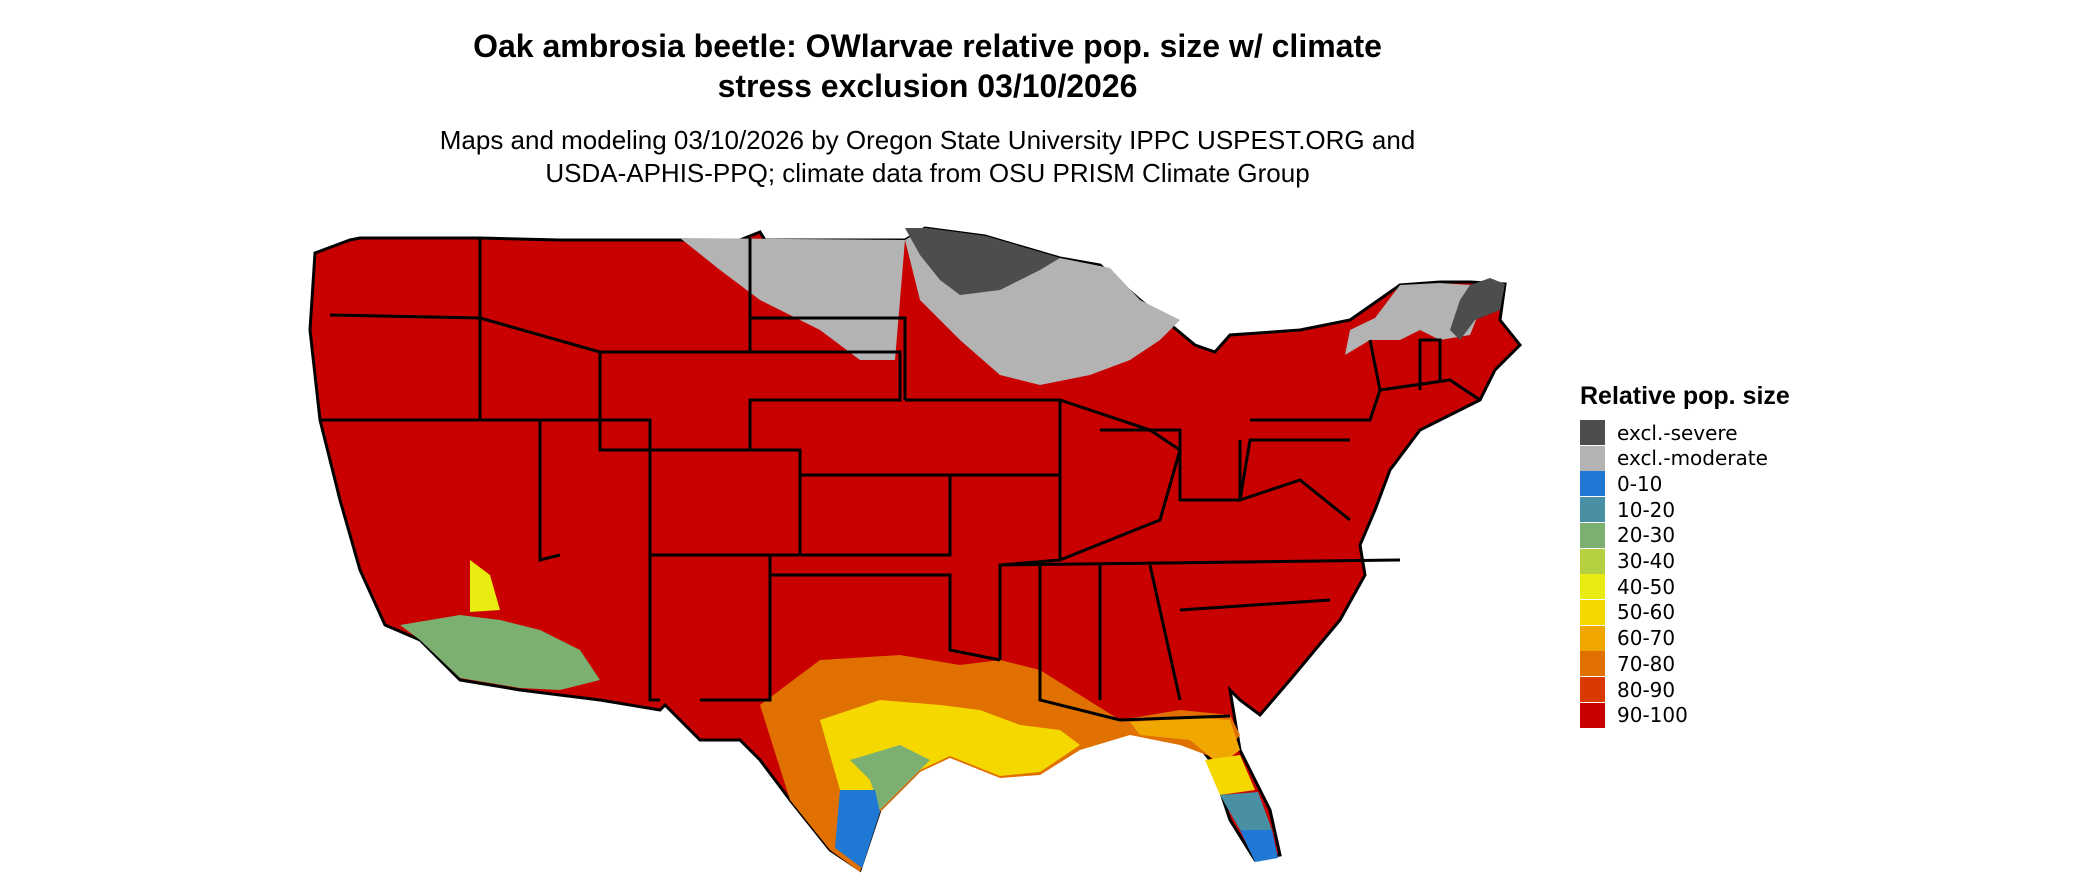  Describe the element at coordinates (1646, 509) in the screenshot. I see `legend-label: 10-20` at that location.